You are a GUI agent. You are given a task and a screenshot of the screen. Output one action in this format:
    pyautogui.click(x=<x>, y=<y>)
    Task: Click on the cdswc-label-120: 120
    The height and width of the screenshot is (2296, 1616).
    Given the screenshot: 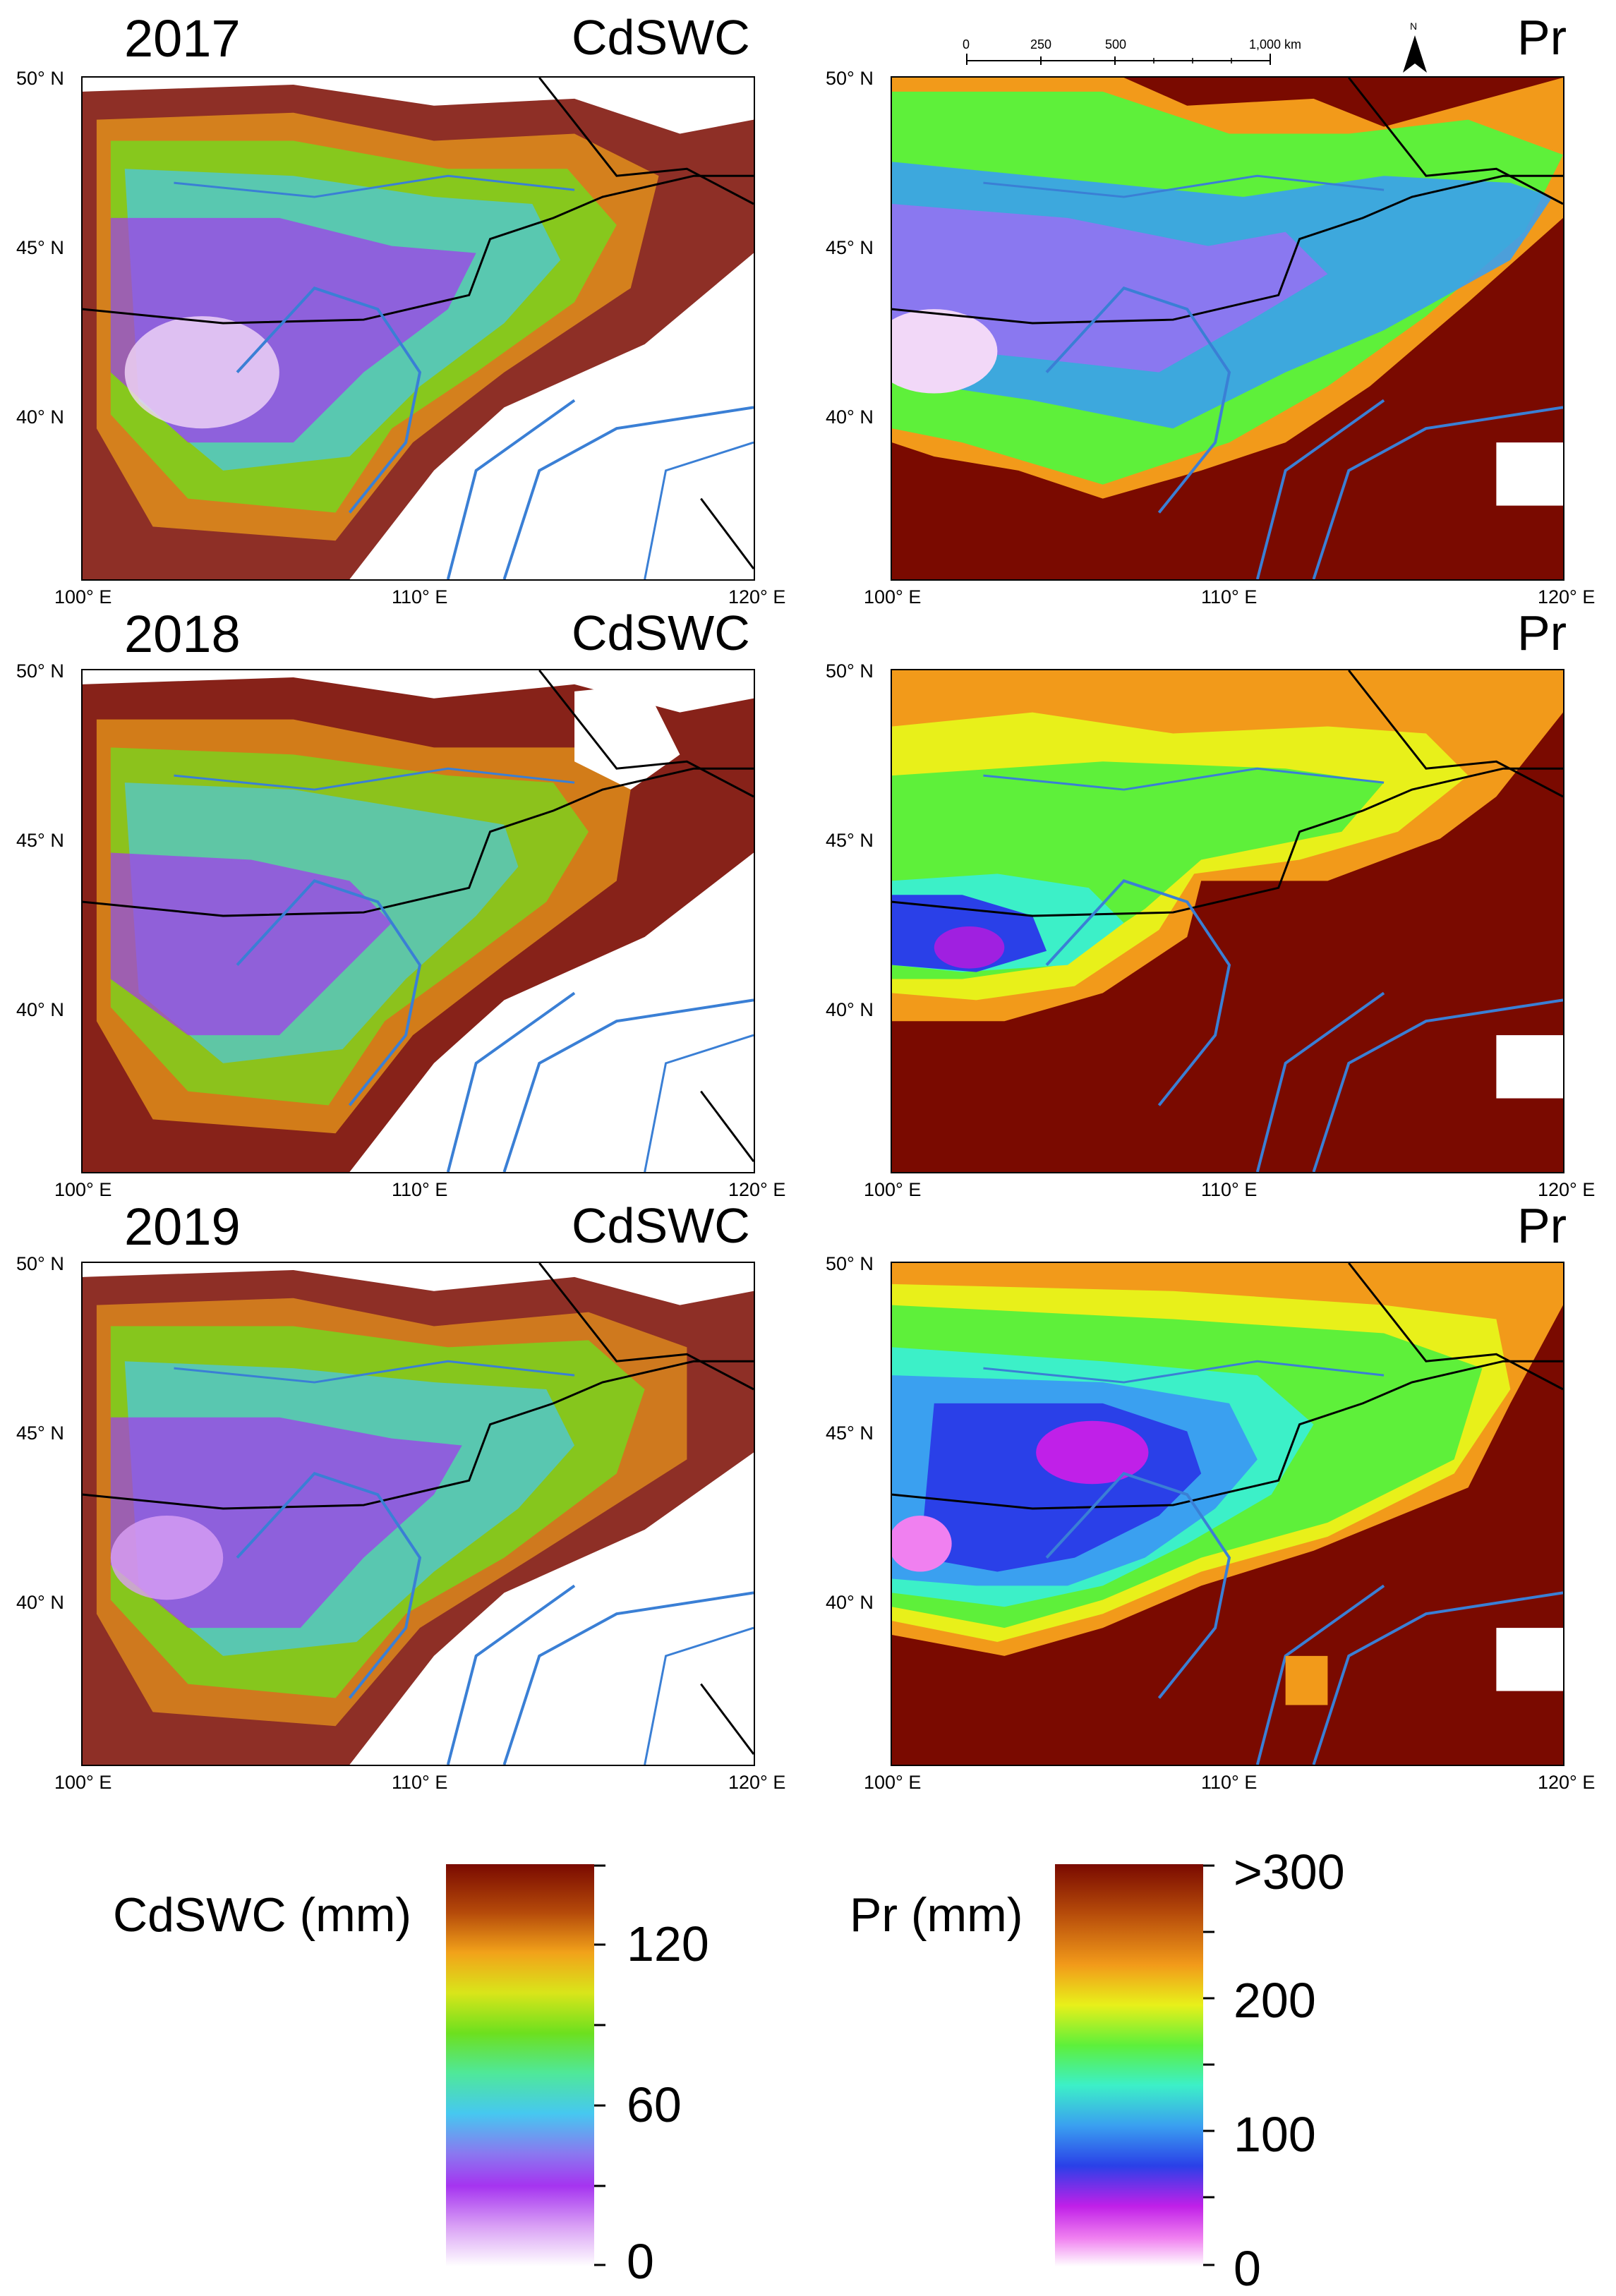 What is the action you would take?
    pyautogui.click(x=668, y=1943)
    